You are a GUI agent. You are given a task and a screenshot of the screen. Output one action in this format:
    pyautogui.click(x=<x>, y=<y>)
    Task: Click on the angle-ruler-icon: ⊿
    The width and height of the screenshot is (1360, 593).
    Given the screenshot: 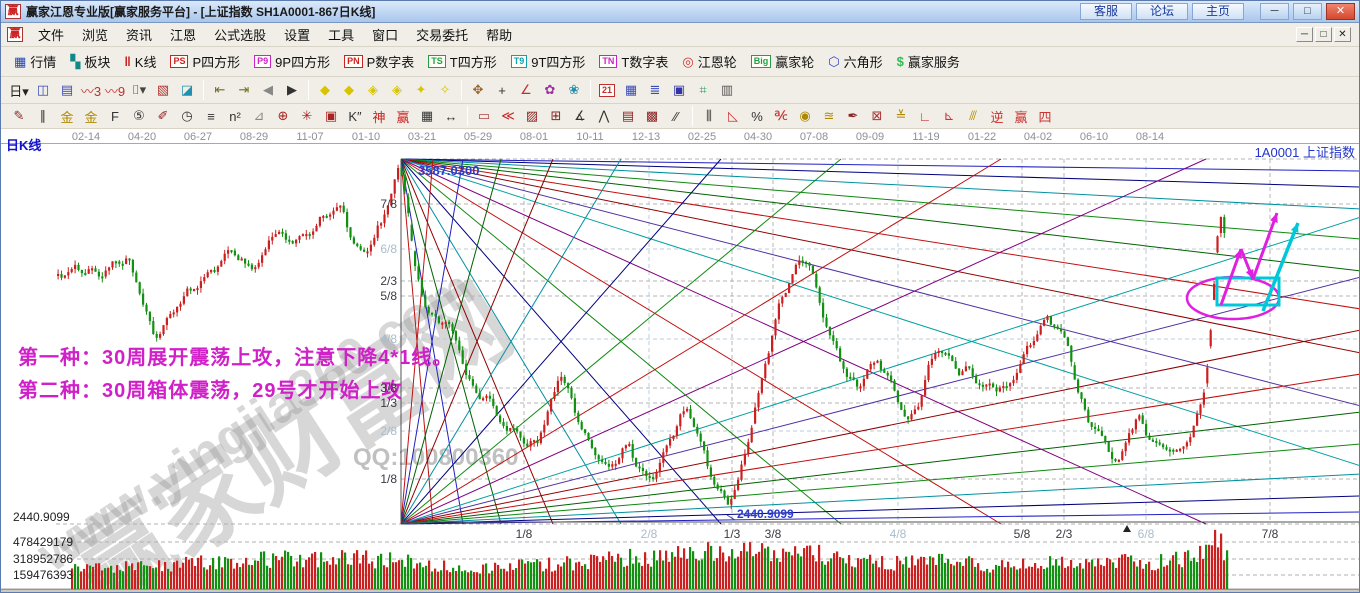 What is the action you would take?
    pyautogui.click(x=259, y=115)
    